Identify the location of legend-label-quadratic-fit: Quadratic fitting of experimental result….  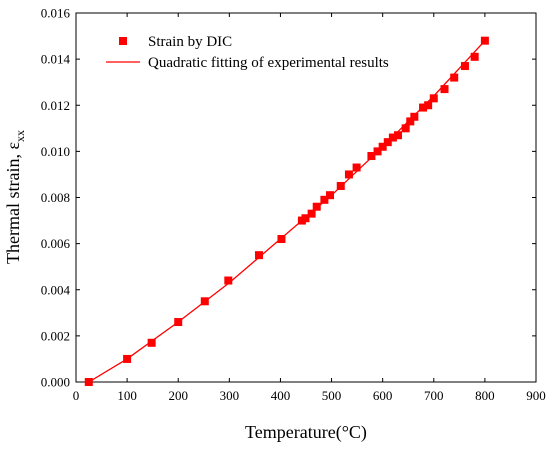
(268, 63).